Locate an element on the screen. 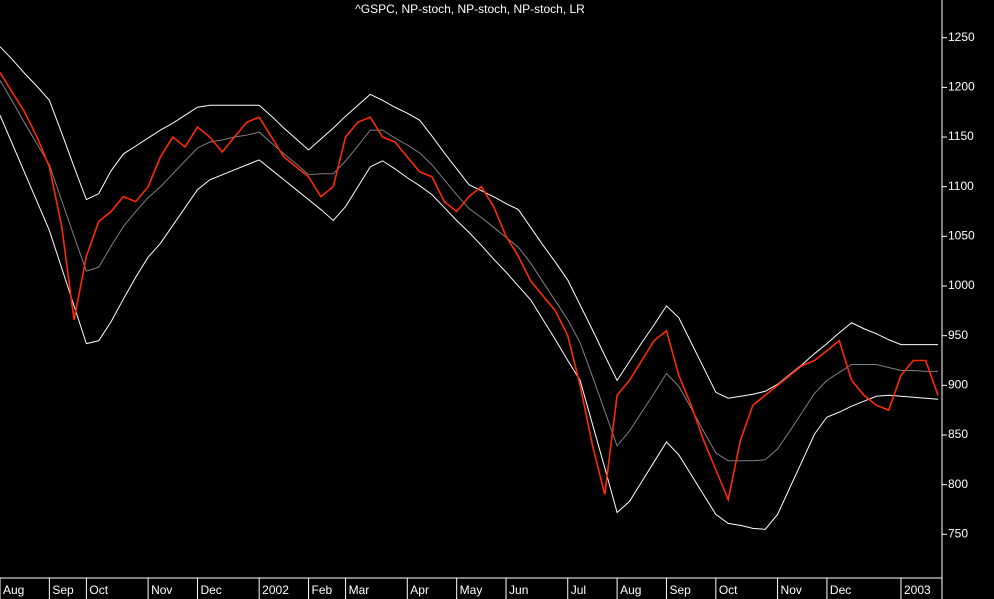 The image size is (994, 599). x-tick-label: May is located at coordinates (471, 590).